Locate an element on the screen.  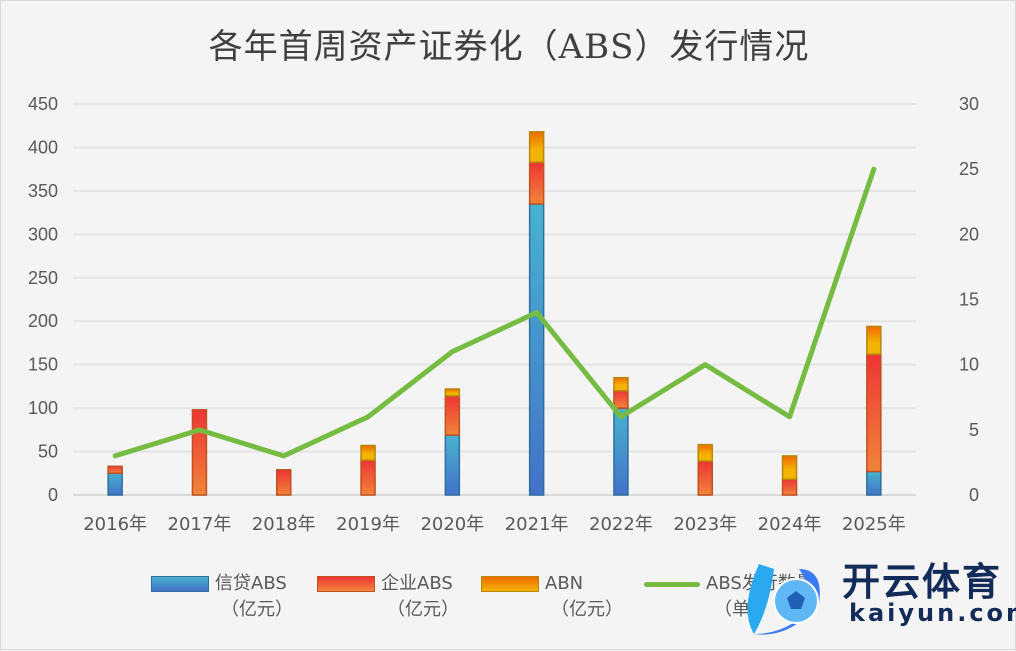
watermark-en-text: kaiyun.com is located at coordinates (932, 613).